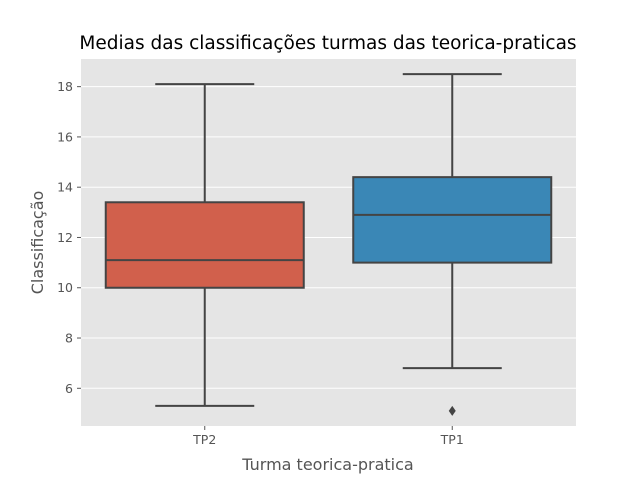 Image resolution: width=640 pixels, height=485 pixels. Describe the element at coordinates (69, 338) in the screenshot. I see `y-tick-label-8: 8` at that location.